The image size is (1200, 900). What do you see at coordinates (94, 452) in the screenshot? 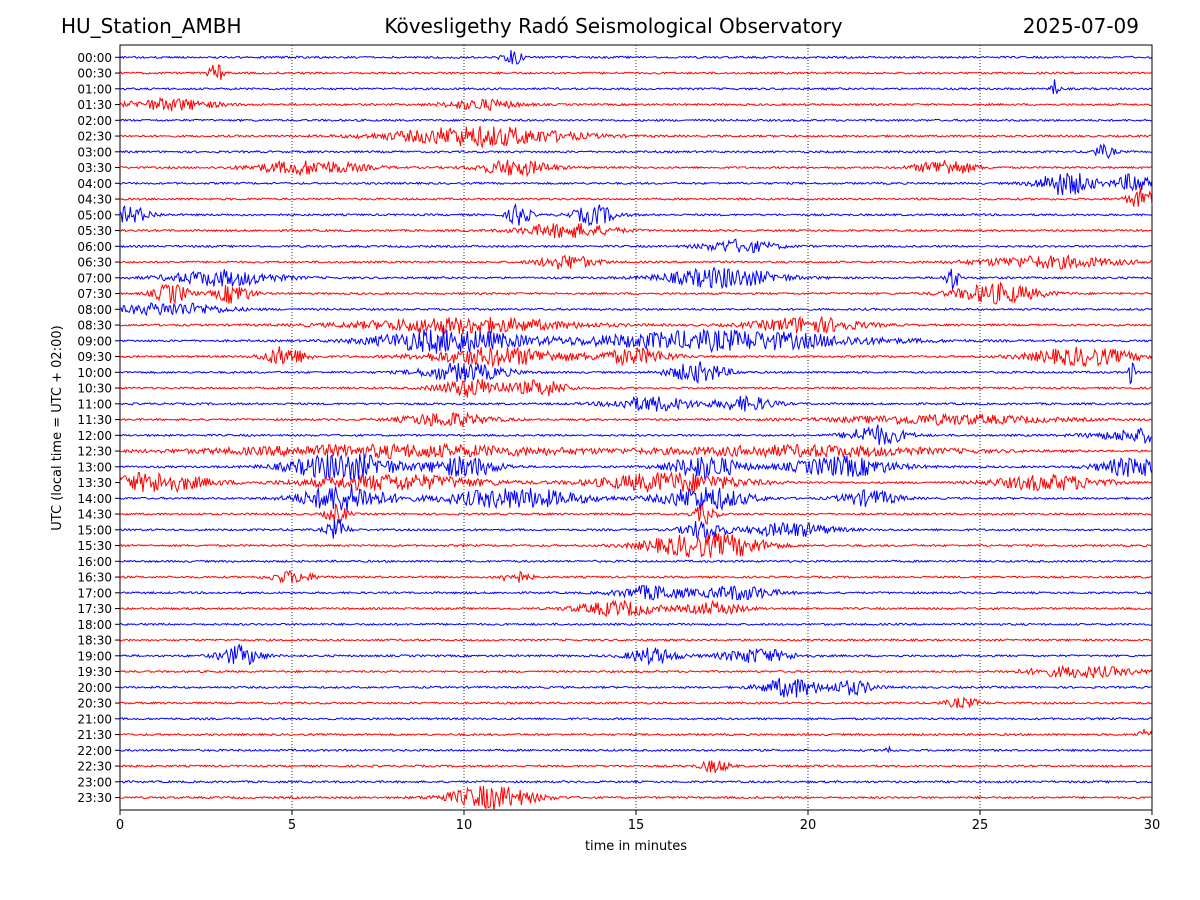
I see `y-tick-label: 12:30` at bounding box center [94, 452].